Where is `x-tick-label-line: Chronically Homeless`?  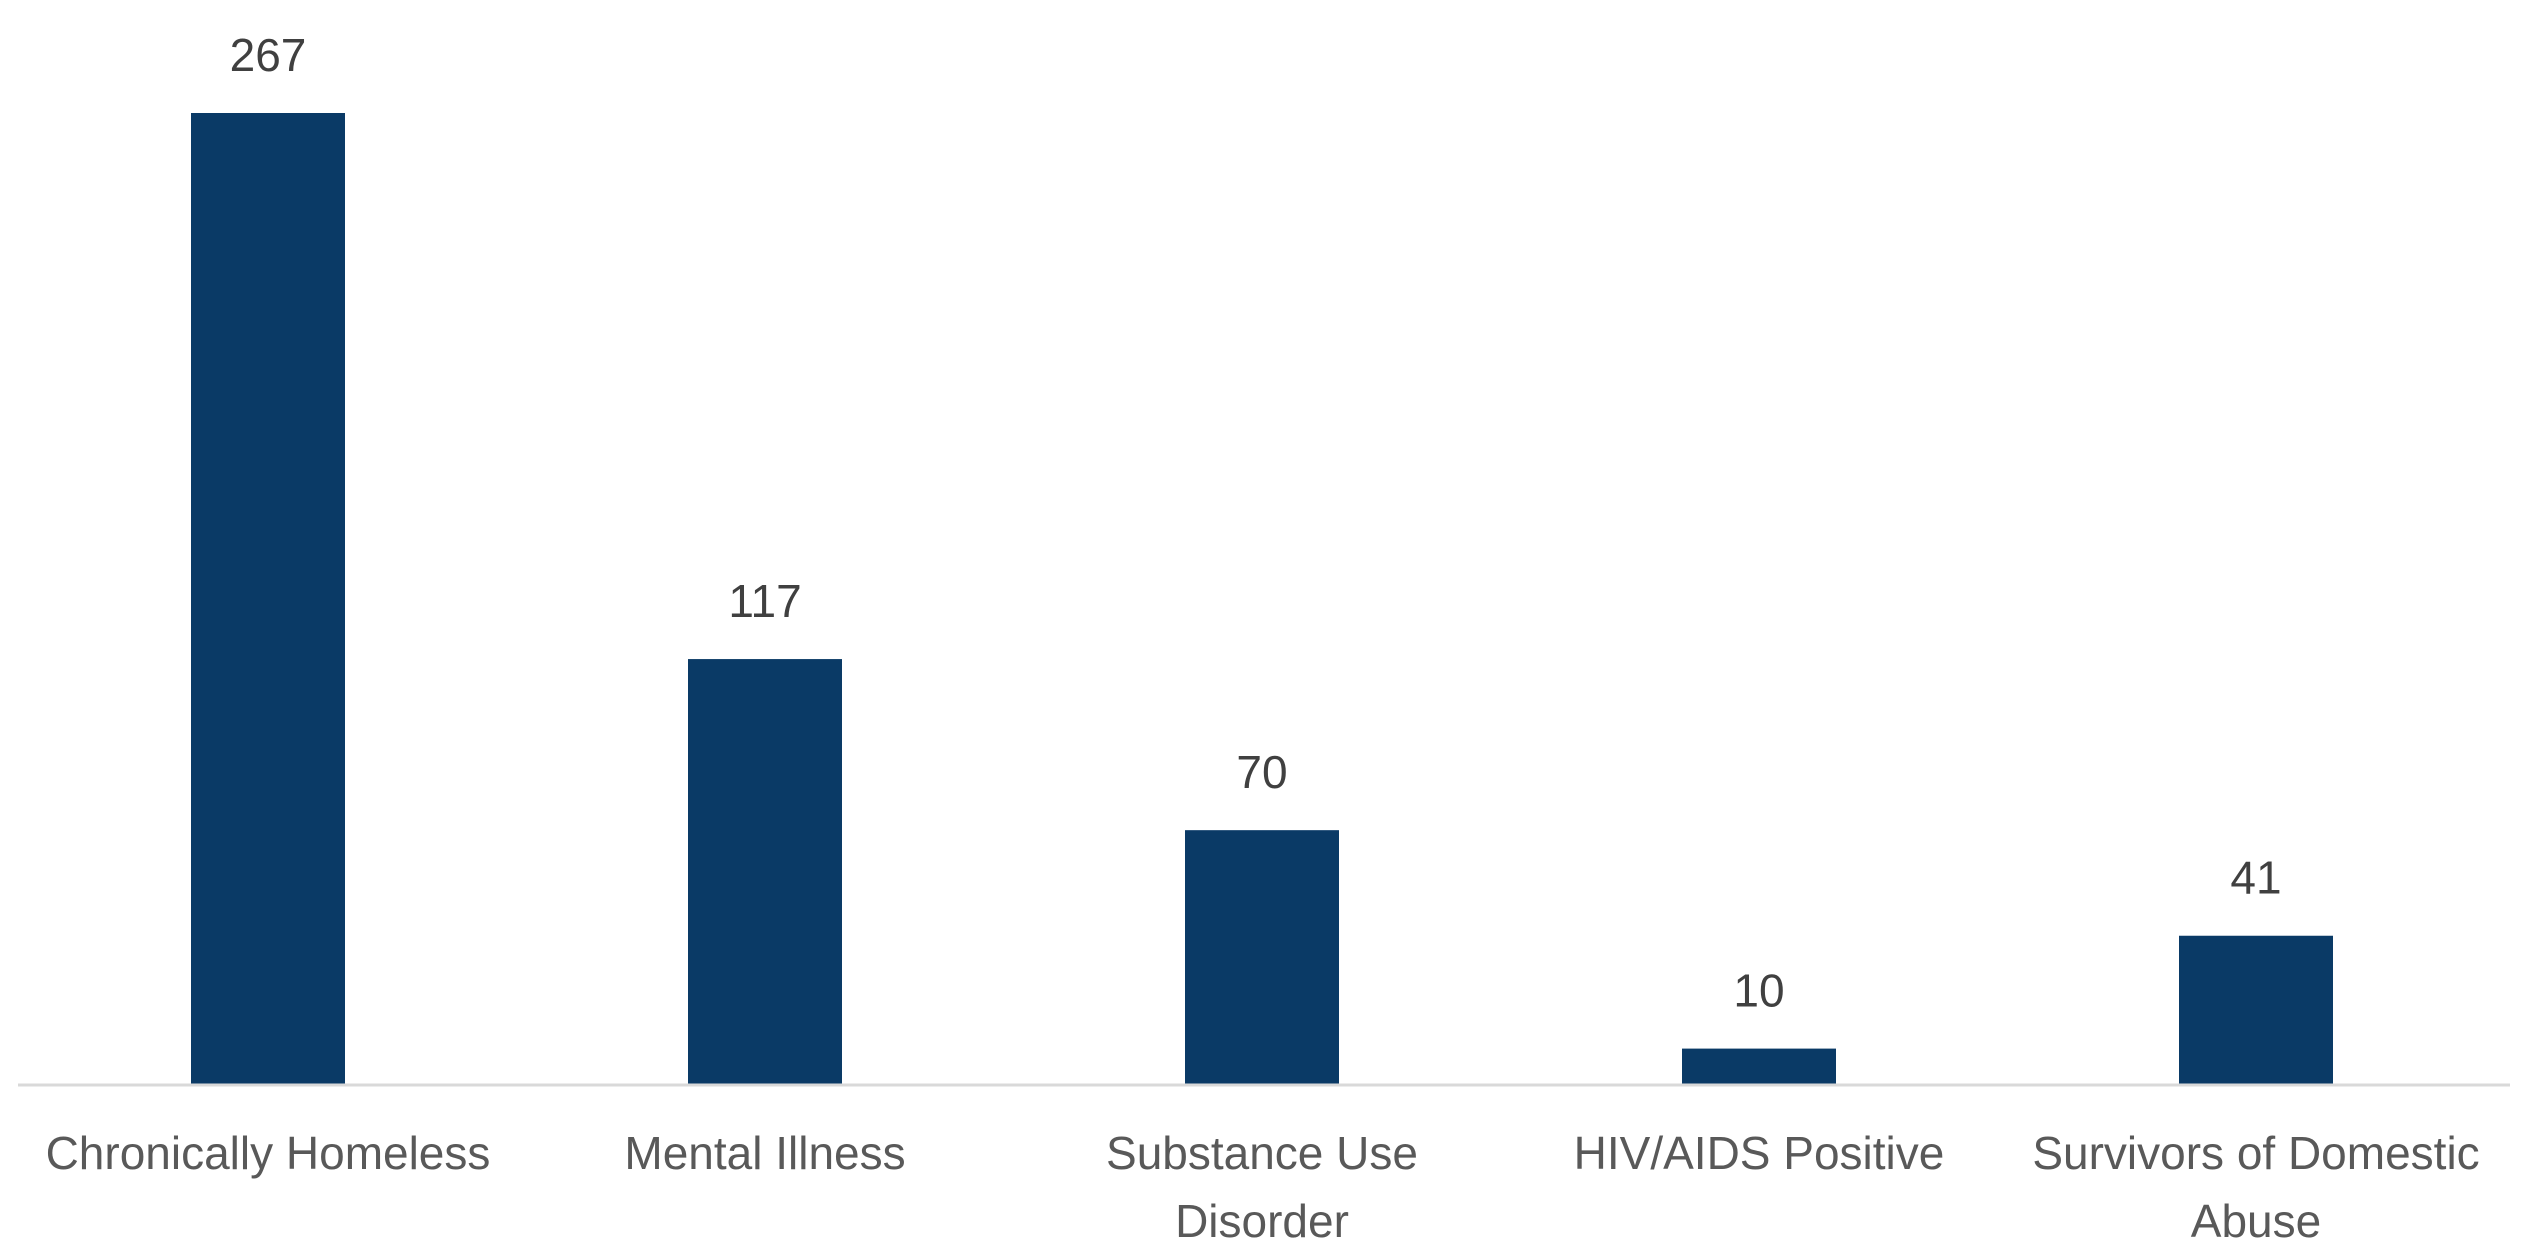 x-tick-label-line: Chronically Homeless is located at coordinates (268, 1153).